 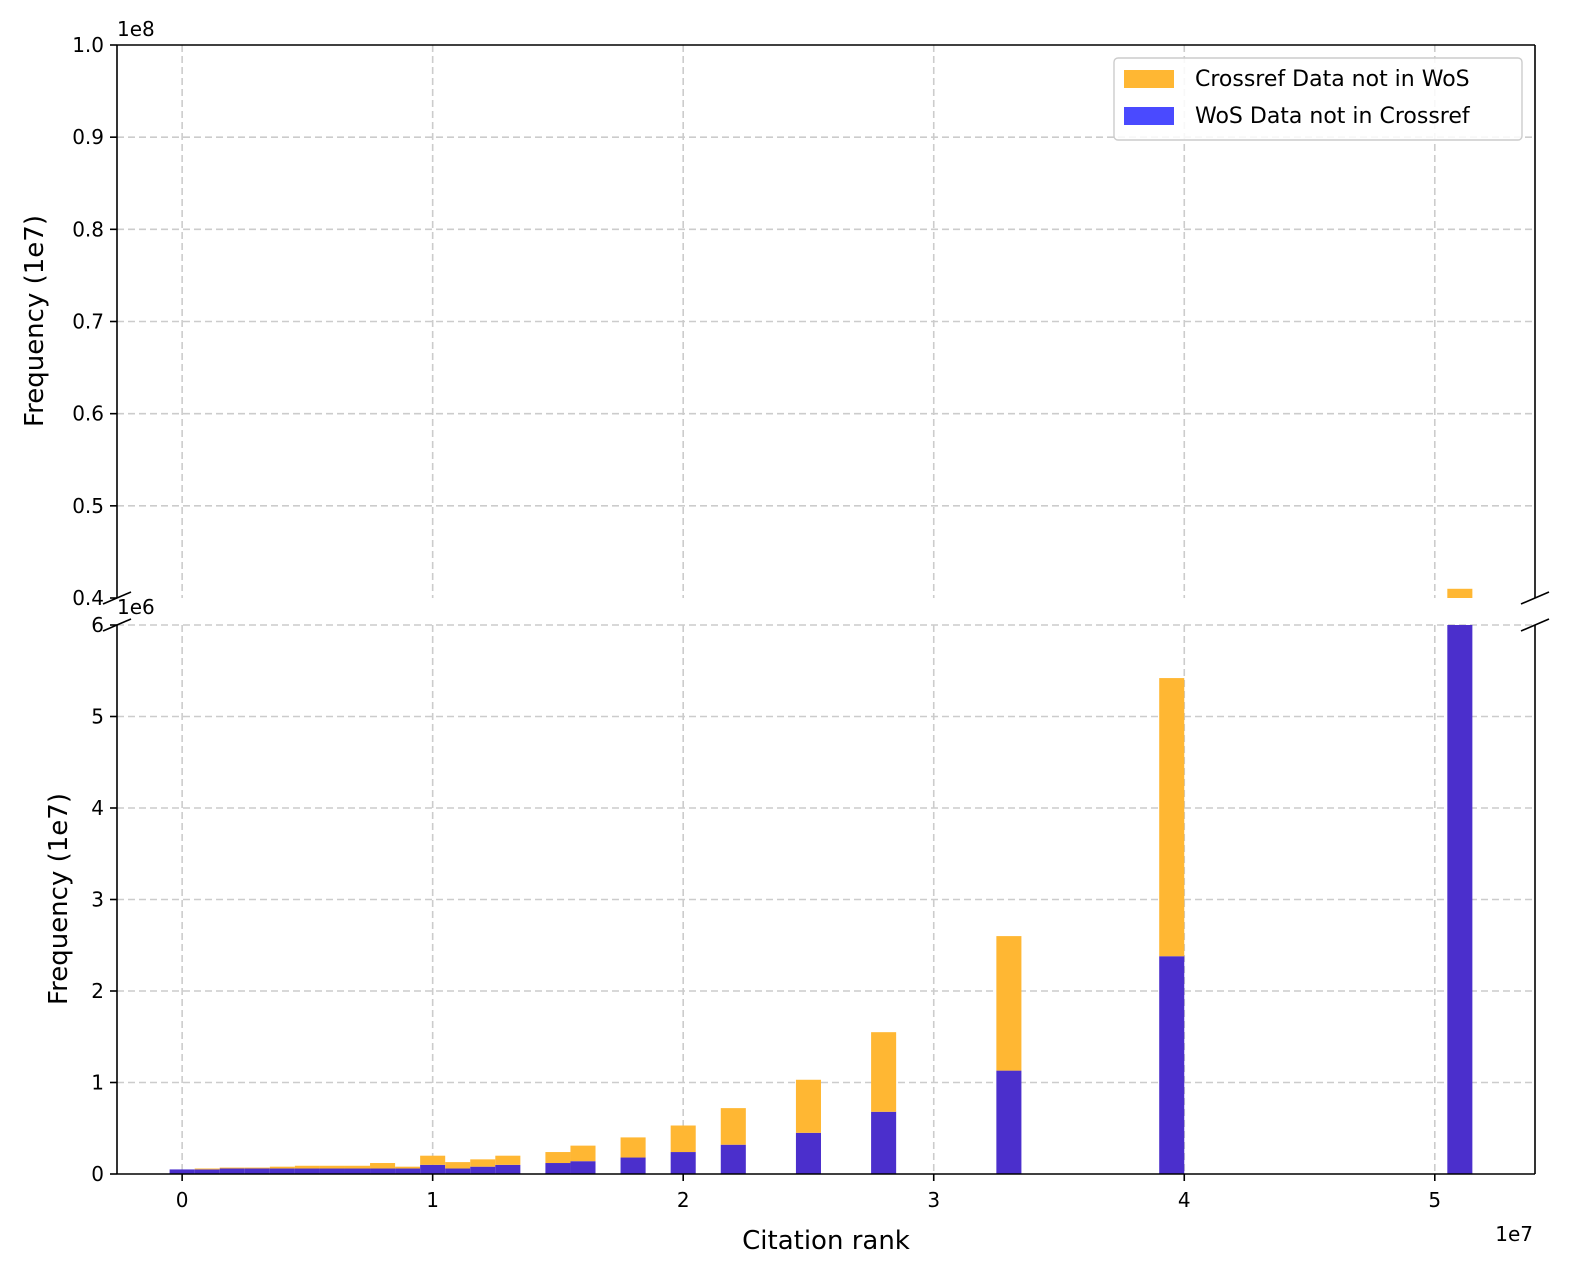 I want to click on upper-y-tick-label: 0.4, so click(x=88, y=598).